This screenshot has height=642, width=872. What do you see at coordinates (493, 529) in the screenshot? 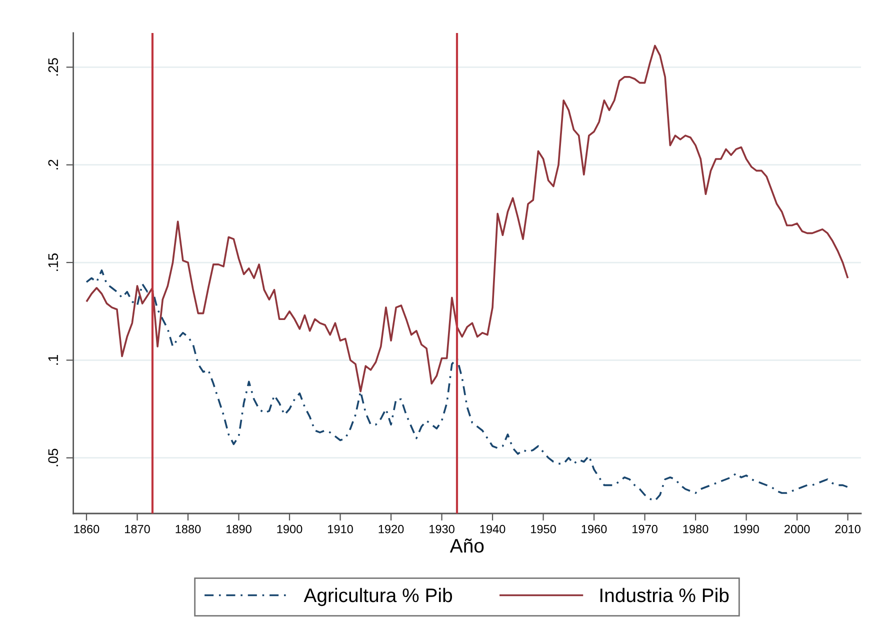
I see `x-tick-label: 1940` at bounding box center [493, 529].